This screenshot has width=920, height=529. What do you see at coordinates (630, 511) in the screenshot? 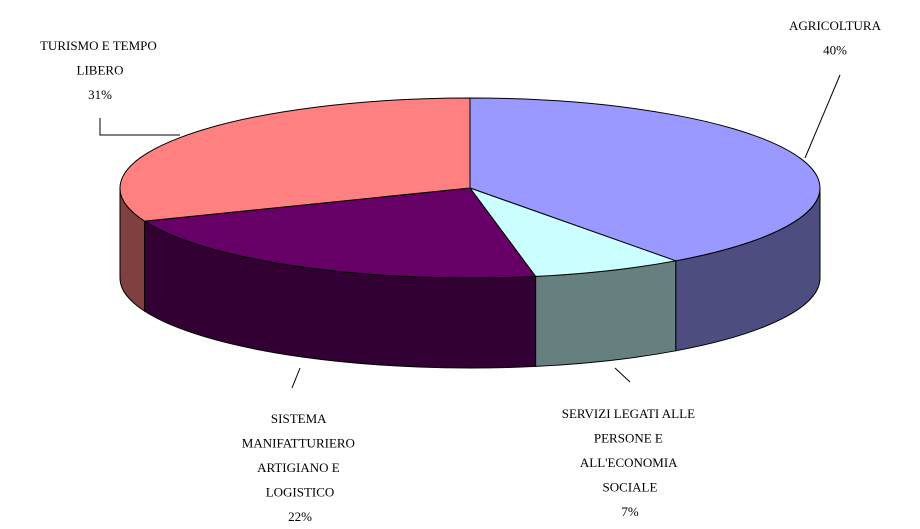
I see `value-label: 7%` at bounding box center [630, 511].